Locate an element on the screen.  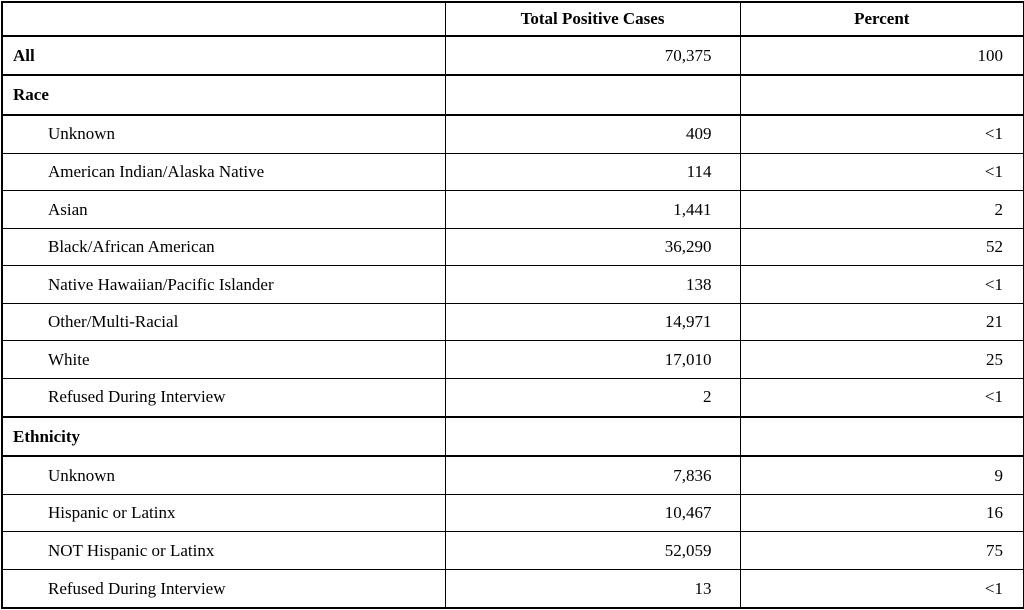
table-header: Total Positive Cases Percent is located at coordinates (512, 19).